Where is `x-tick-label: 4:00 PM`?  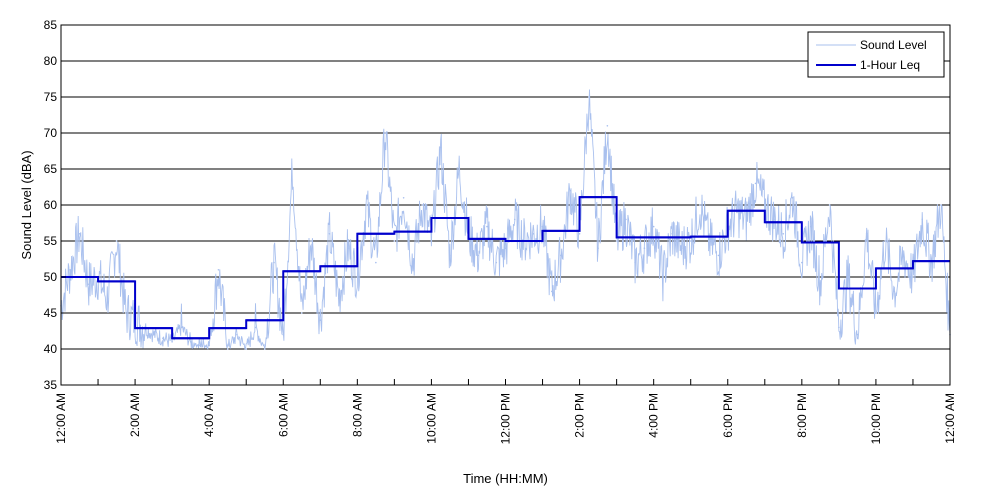
x-tick-label: 4:00 PM is located at coordinates (654, 415).